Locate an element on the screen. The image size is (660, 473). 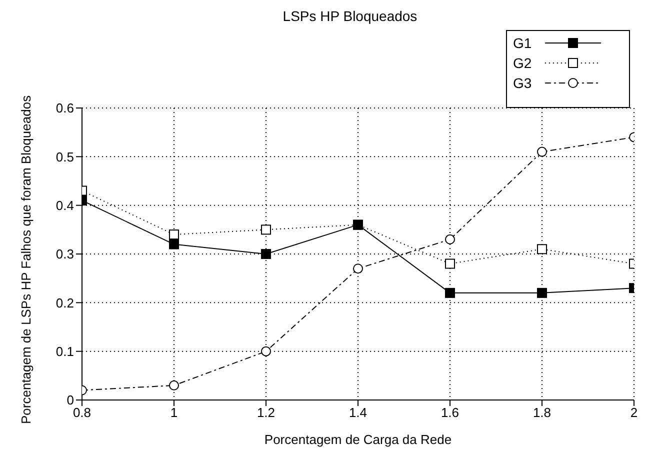
x-tick-label: 2 is located at coordinates (634, 412).